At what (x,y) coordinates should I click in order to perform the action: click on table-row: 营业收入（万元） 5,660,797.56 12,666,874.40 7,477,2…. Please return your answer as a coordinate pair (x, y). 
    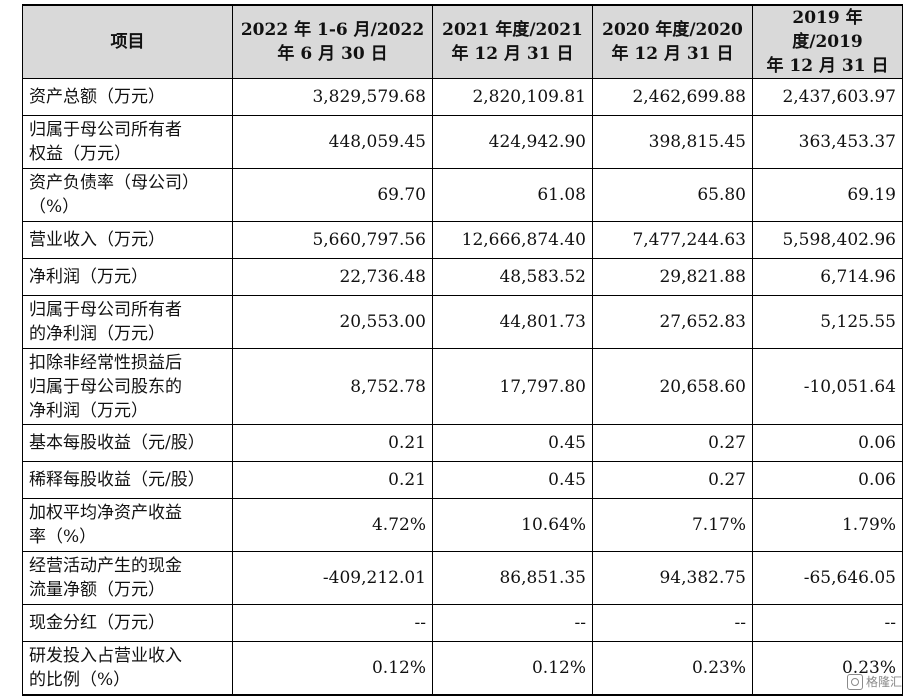
    Looking at the image, I should click on (462, 240).